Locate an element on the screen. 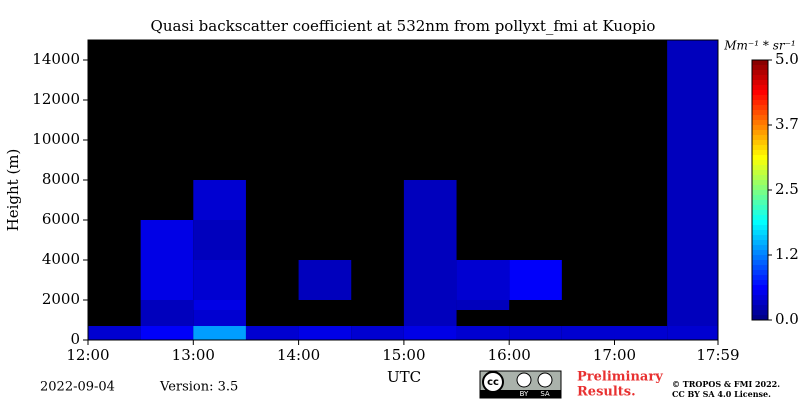  copyright: CC BY SA 4.0 License. is located at coordinates (721, 394).